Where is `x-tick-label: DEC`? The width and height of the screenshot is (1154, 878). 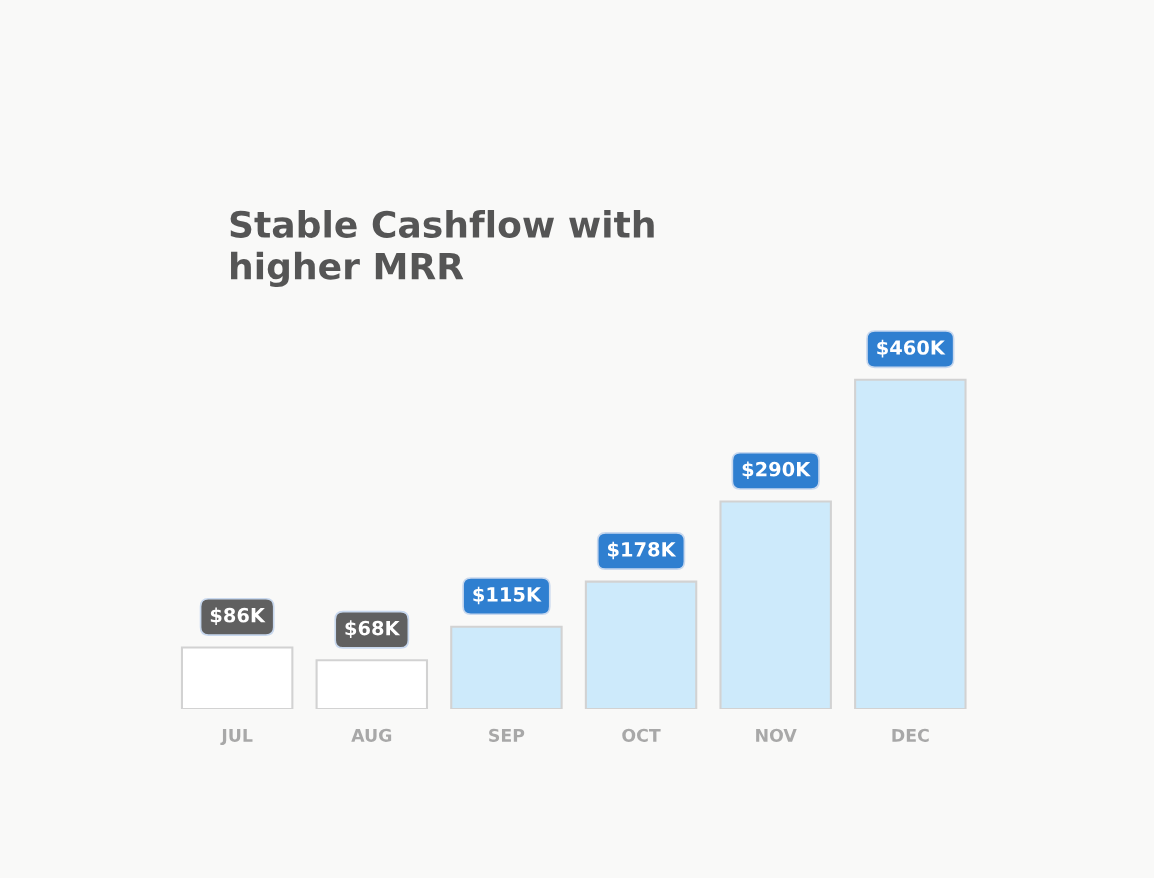 x-tick-label: DEC is located at coordinates (910, 735).